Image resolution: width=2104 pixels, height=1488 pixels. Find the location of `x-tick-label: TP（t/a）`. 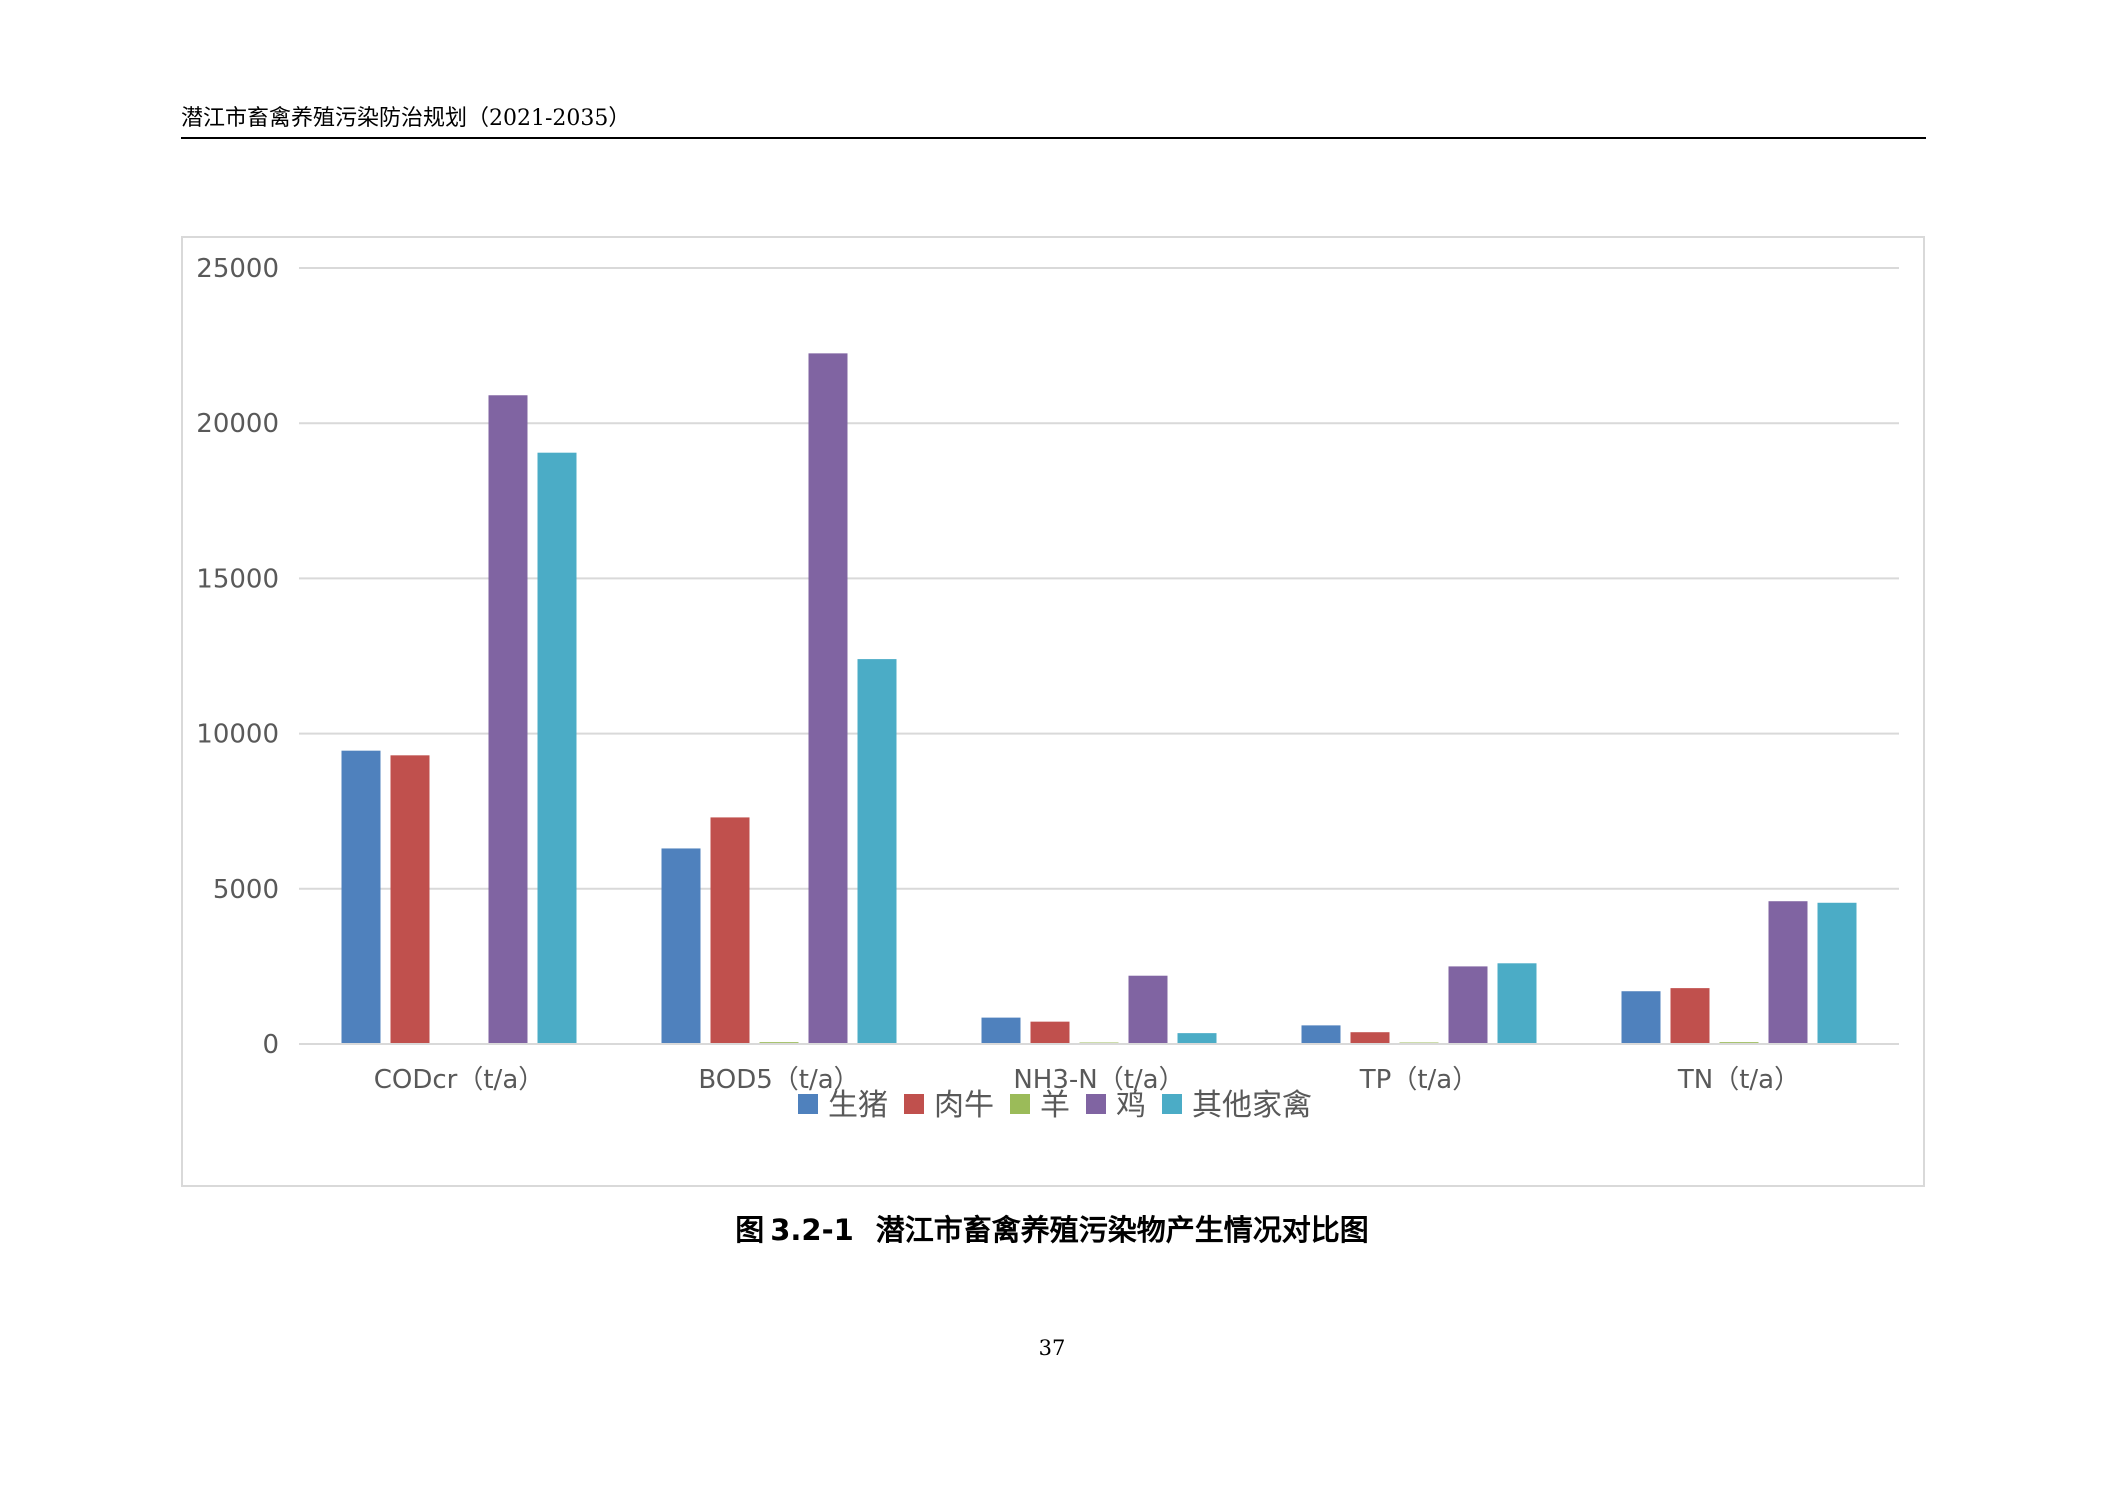

x-tick-label: TP（t/a） is located at coordinates (1418, 1080).